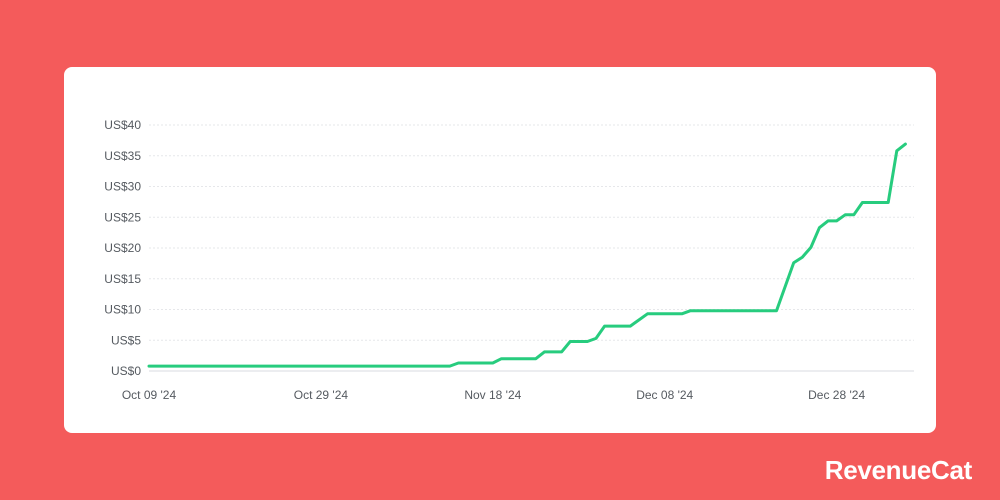 Image resolution: width=1000 pixels, height=500 pixels. I want to click on y-tick-label: US$15, so click(122, 279).